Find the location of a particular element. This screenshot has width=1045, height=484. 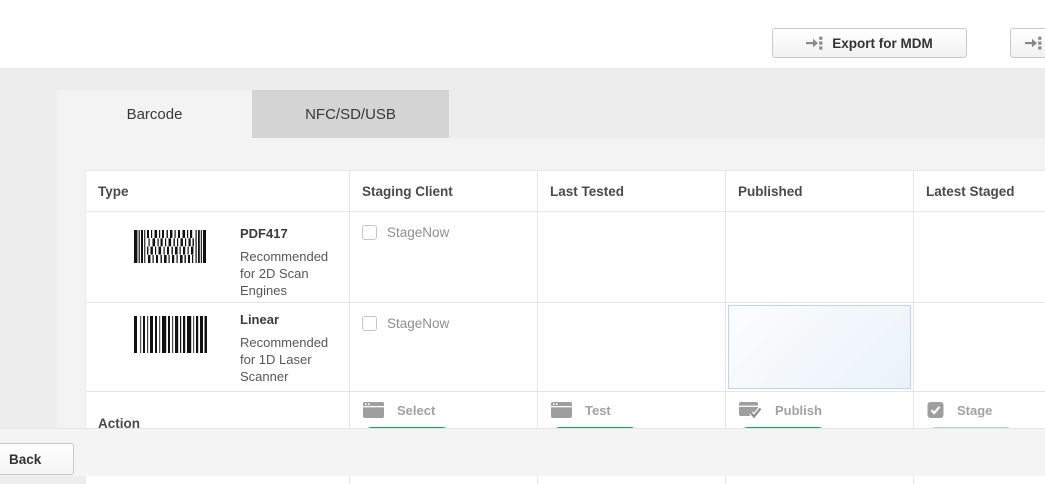

published-cell-linear is located at coordinates (820, 347).